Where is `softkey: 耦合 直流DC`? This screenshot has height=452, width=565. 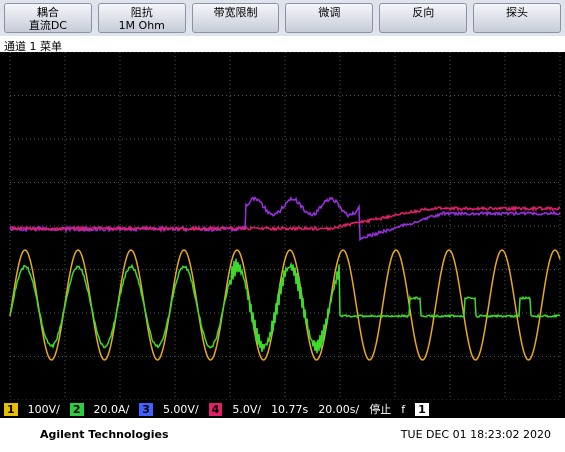 softkey: 耦合 直流DC is located at coordinates (48, 18).